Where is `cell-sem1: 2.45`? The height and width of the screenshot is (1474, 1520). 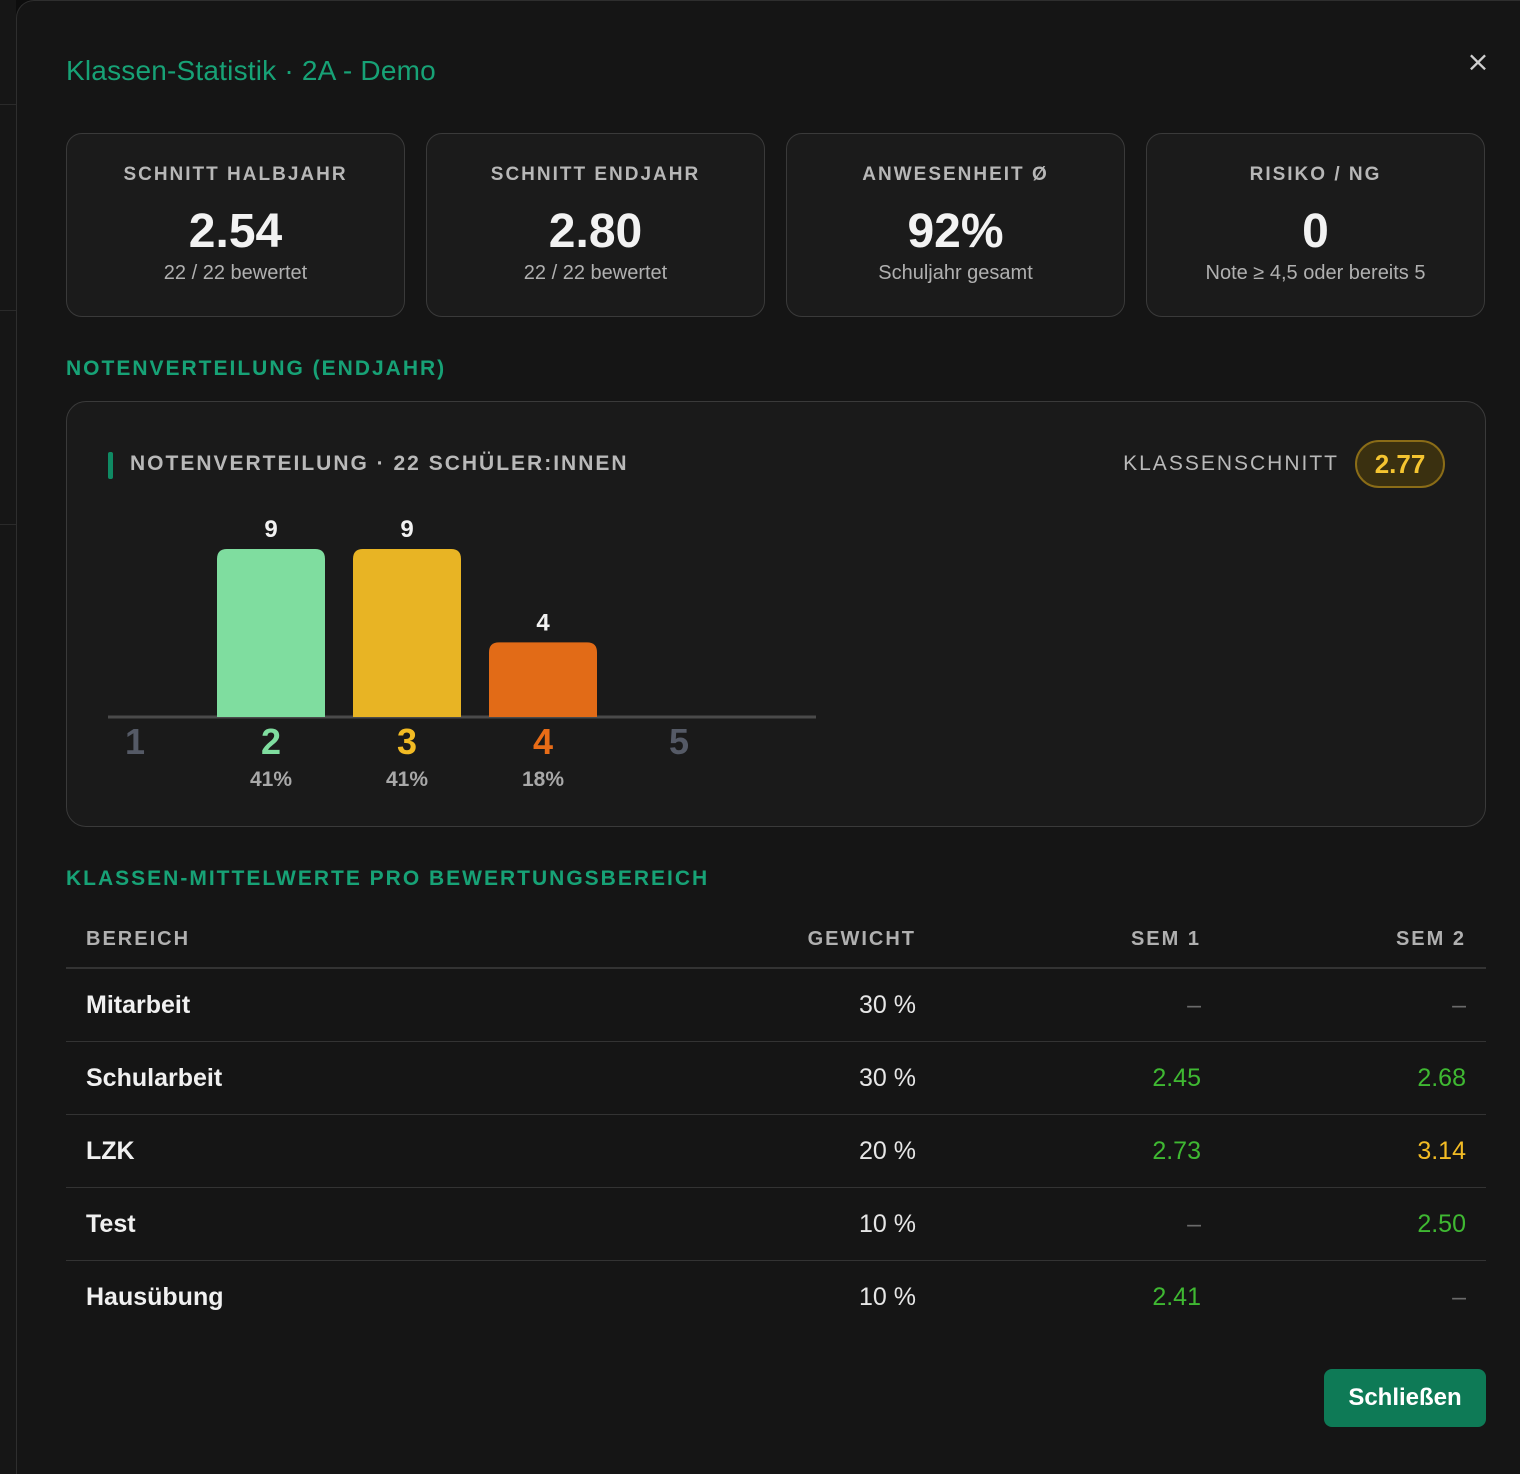
cell-sem1: 2.45 is located at coordinates (1078, 1078).